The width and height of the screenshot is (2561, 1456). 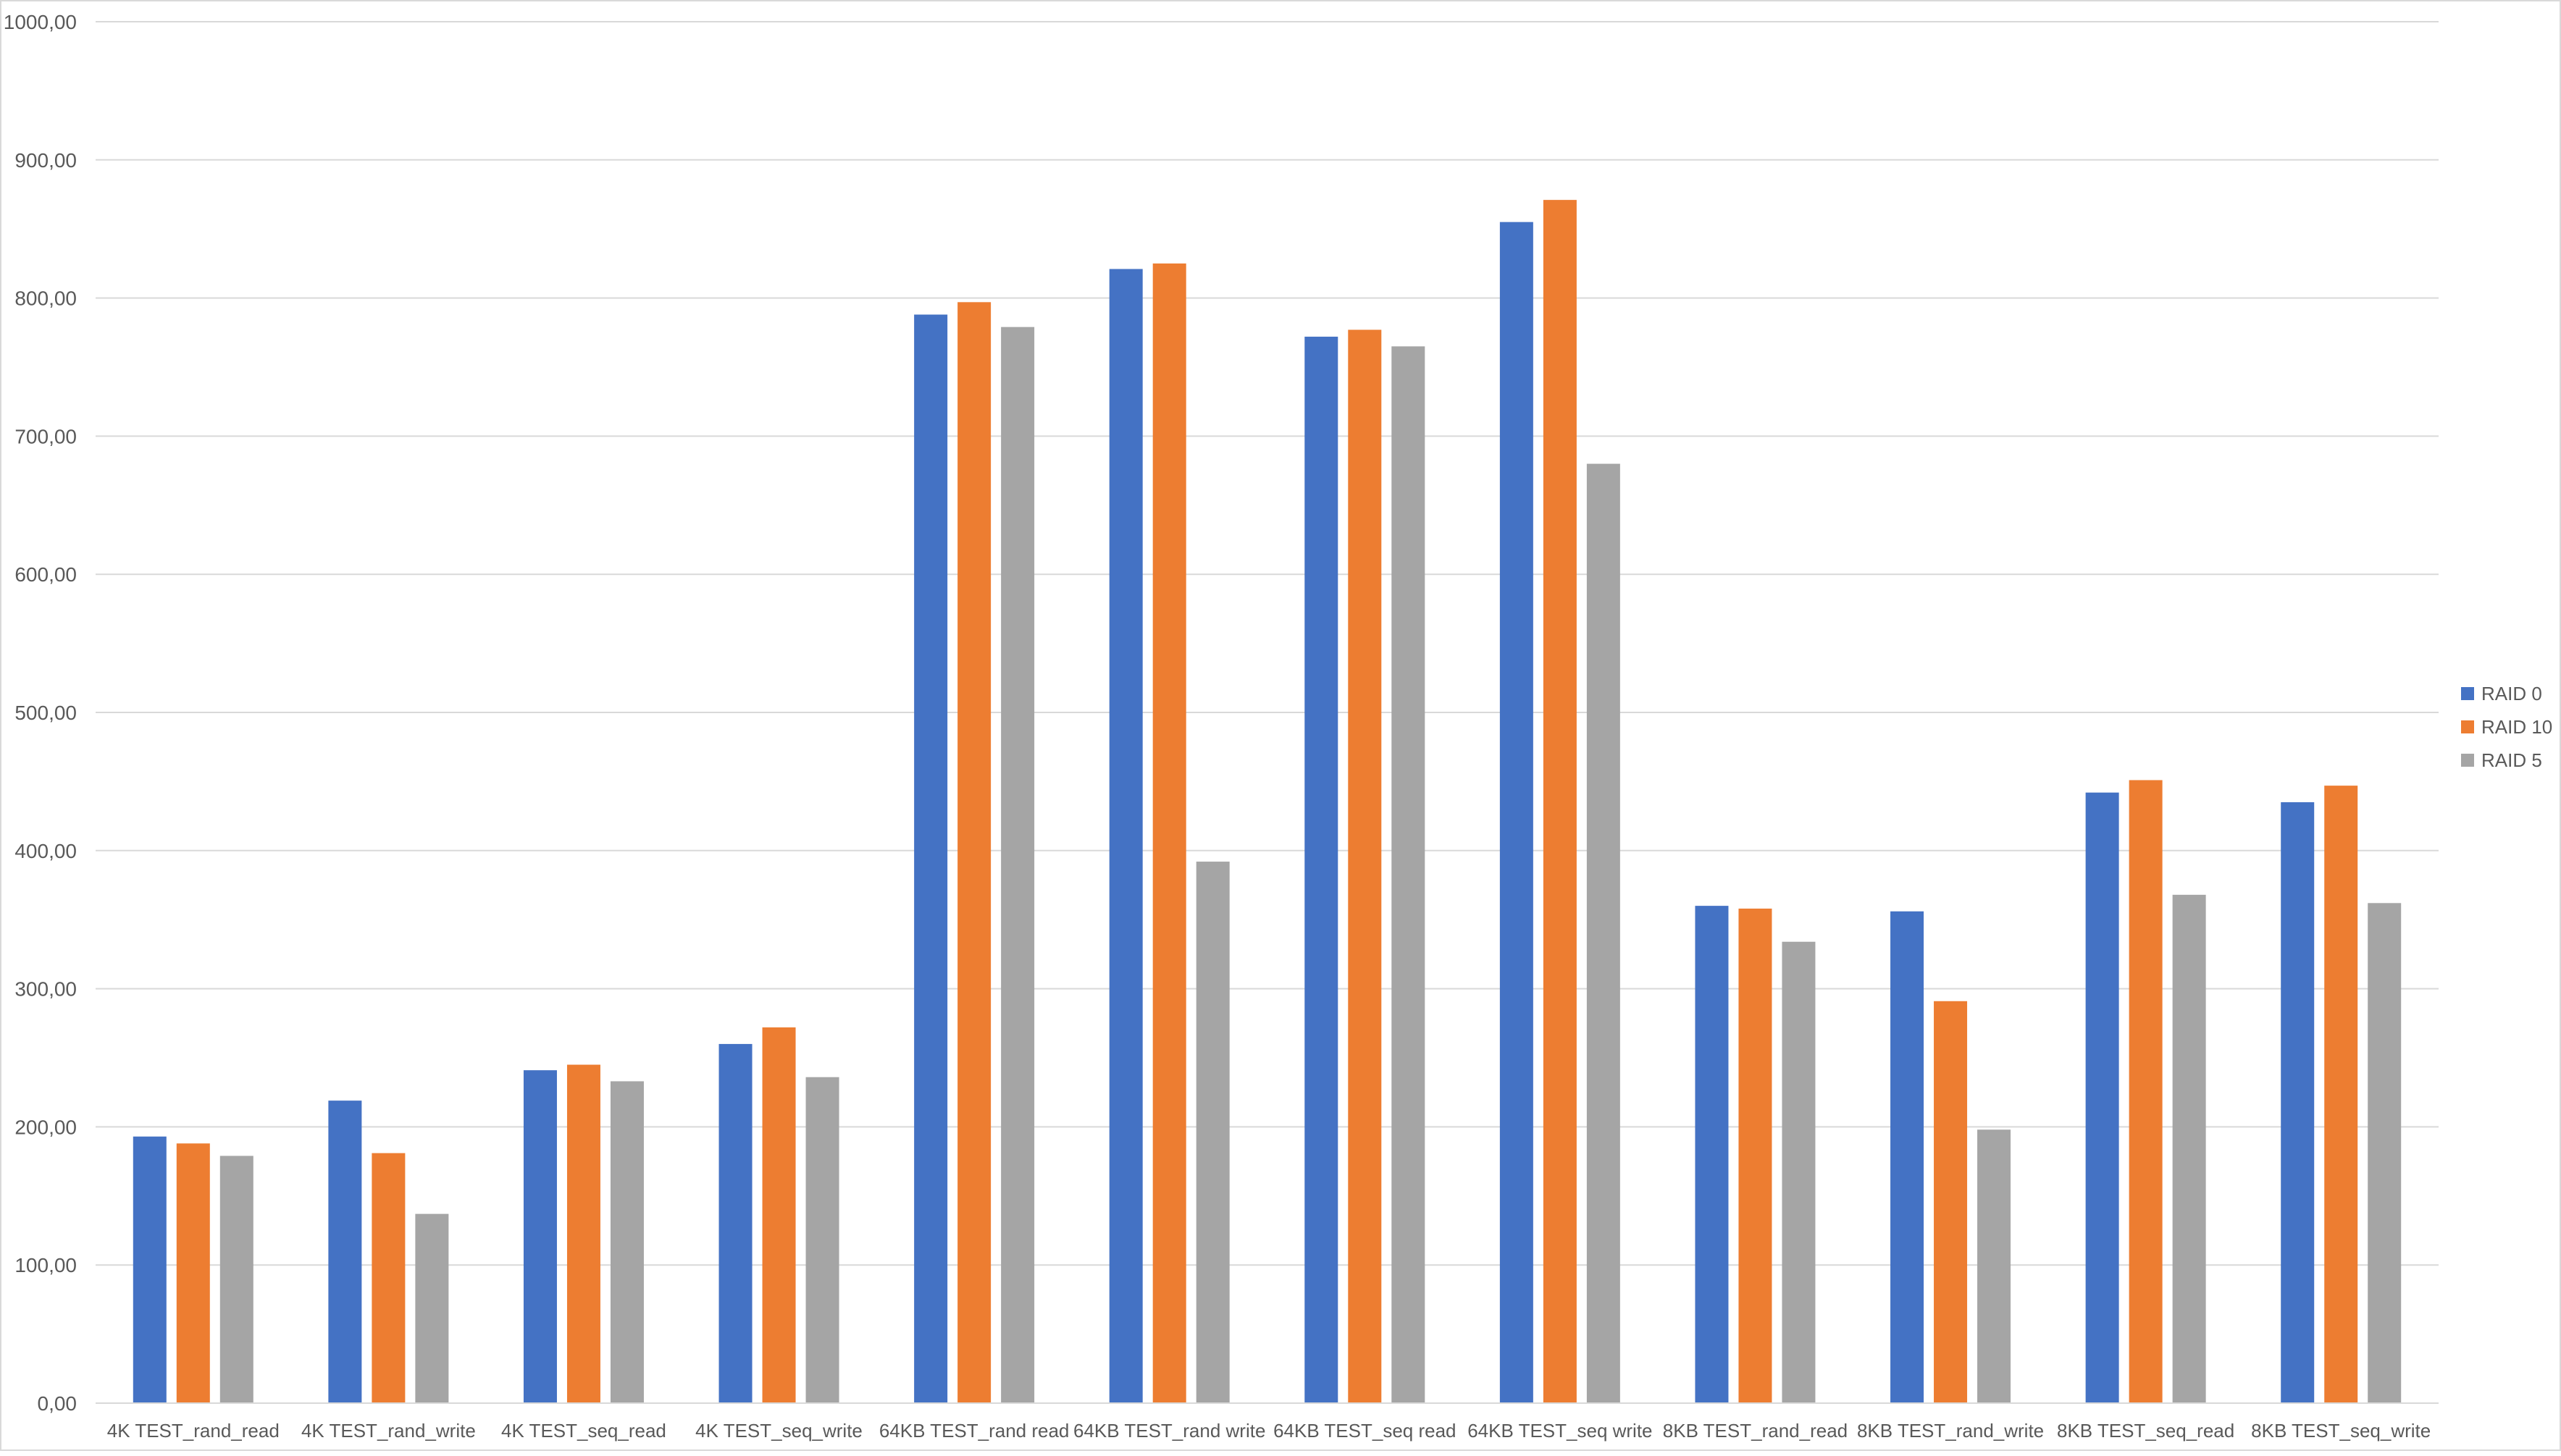 What do you see at coordinates (1169, 1431) in the screenshot?
I see `x-tick-label: 64KB TEST_rand write` at bounding box center [1169, 1431].